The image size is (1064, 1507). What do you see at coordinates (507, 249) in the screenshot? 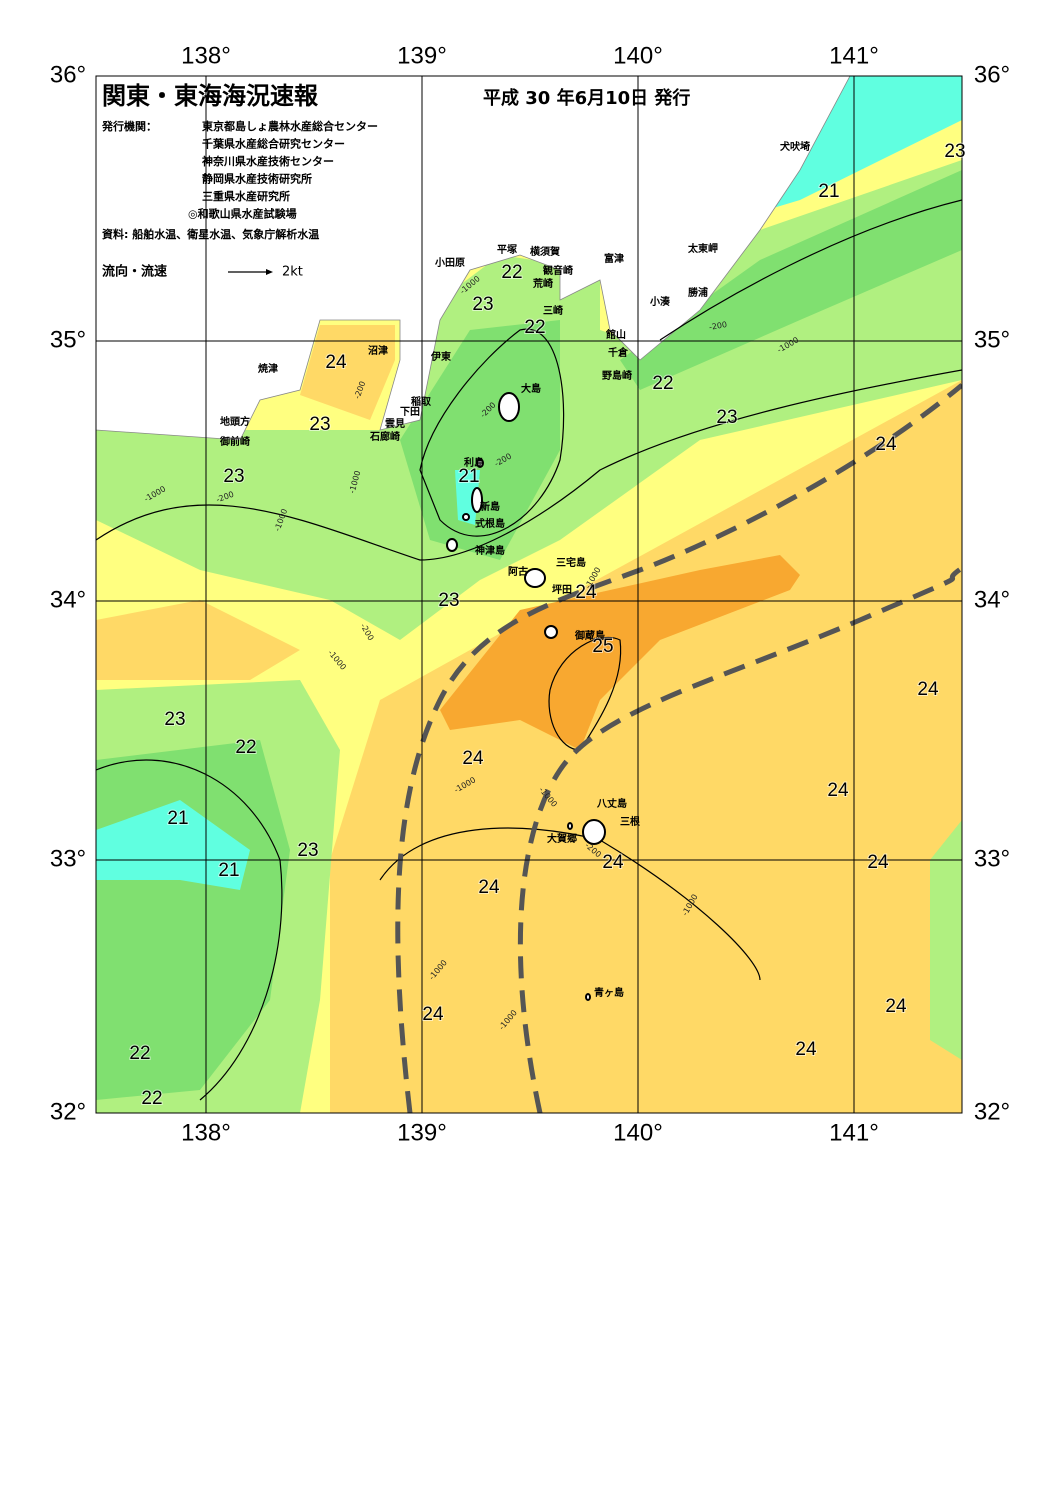
I see `place-name: 平塚` at bounding box center [507, 249].